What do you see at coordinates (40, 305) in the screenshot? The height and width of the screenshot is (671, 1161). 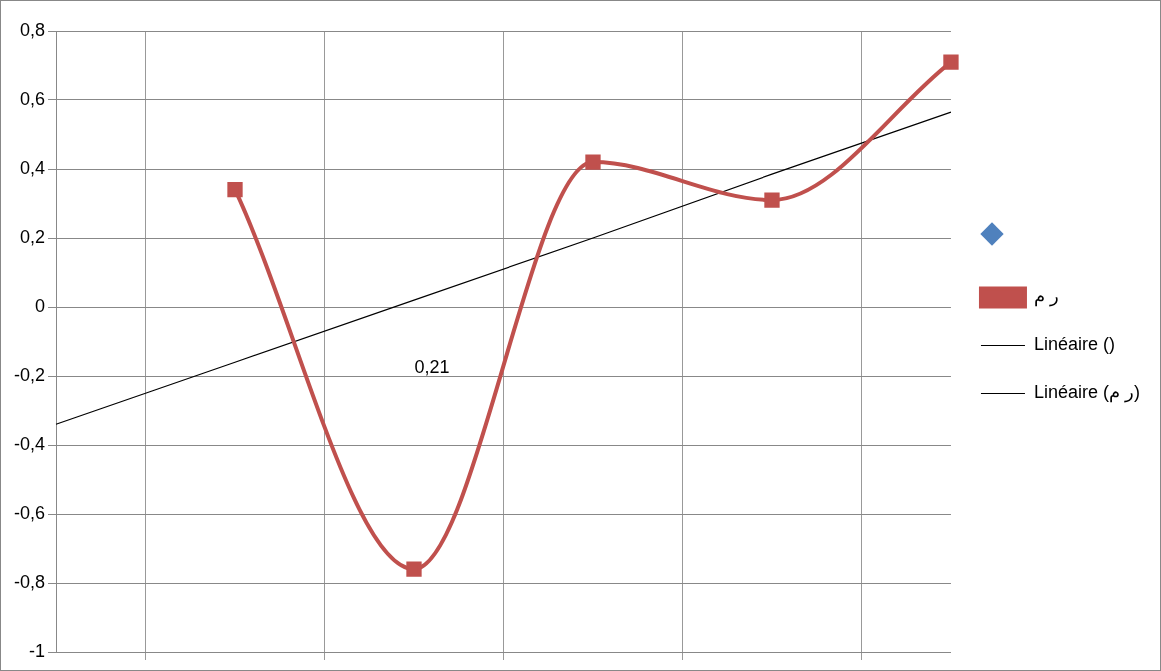 I see `y-tick-label: 0` at bounding box center [40, 305].